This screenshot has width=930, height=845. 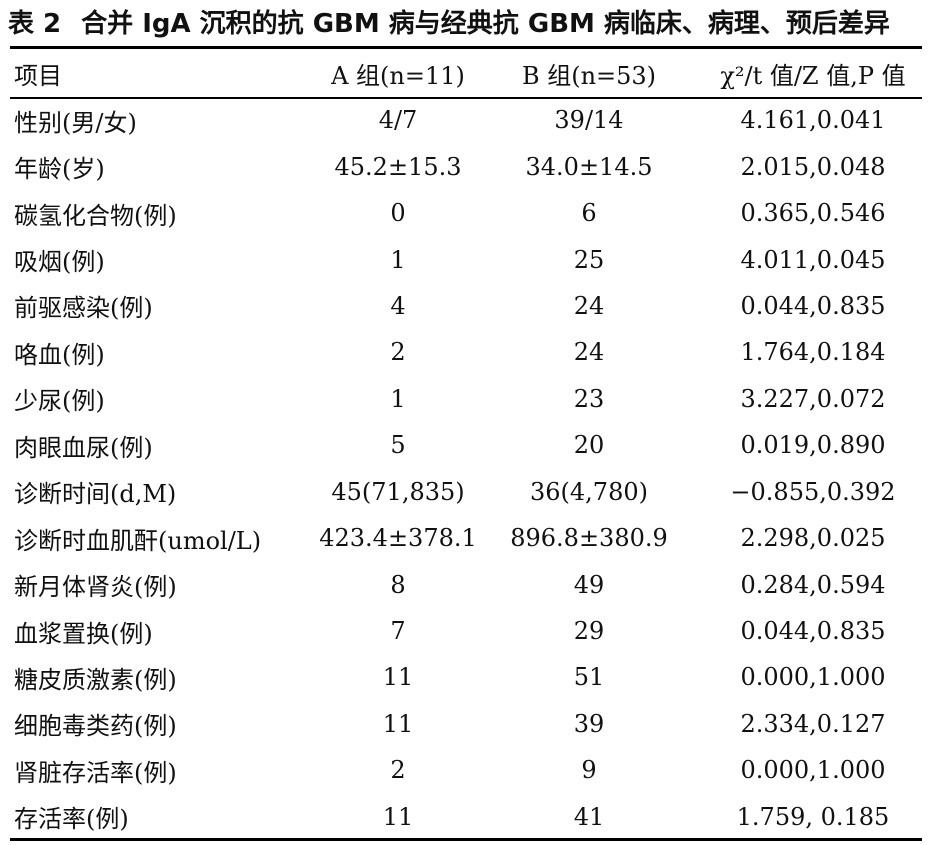 I want to click on row-group-b: 49, so click(x=589, y=584).